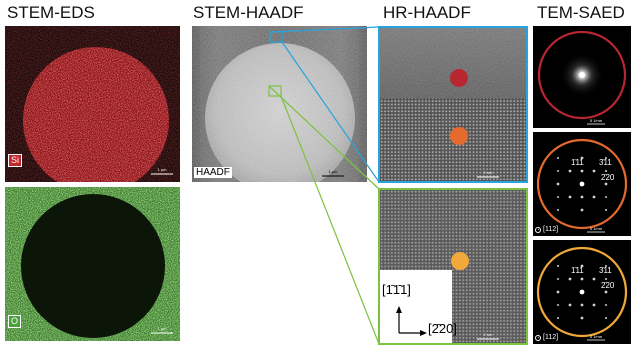 This screenshot has height=347, width=635. I want to click on zone-axis-3: [112], so click(546, 337).